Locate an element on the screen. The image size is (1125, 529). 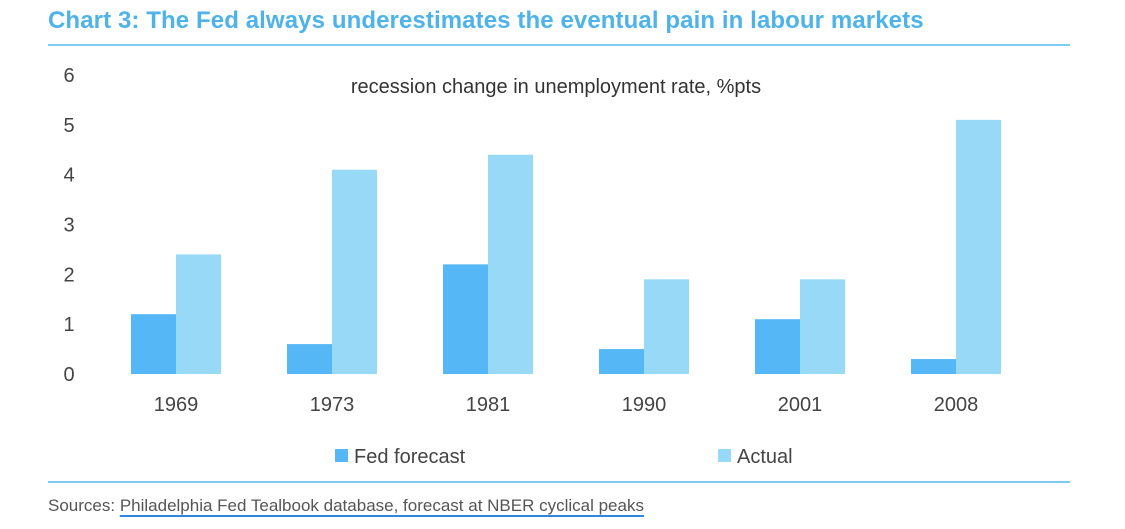
legend-label: Fed forecast is located at coordinates (410, 457).